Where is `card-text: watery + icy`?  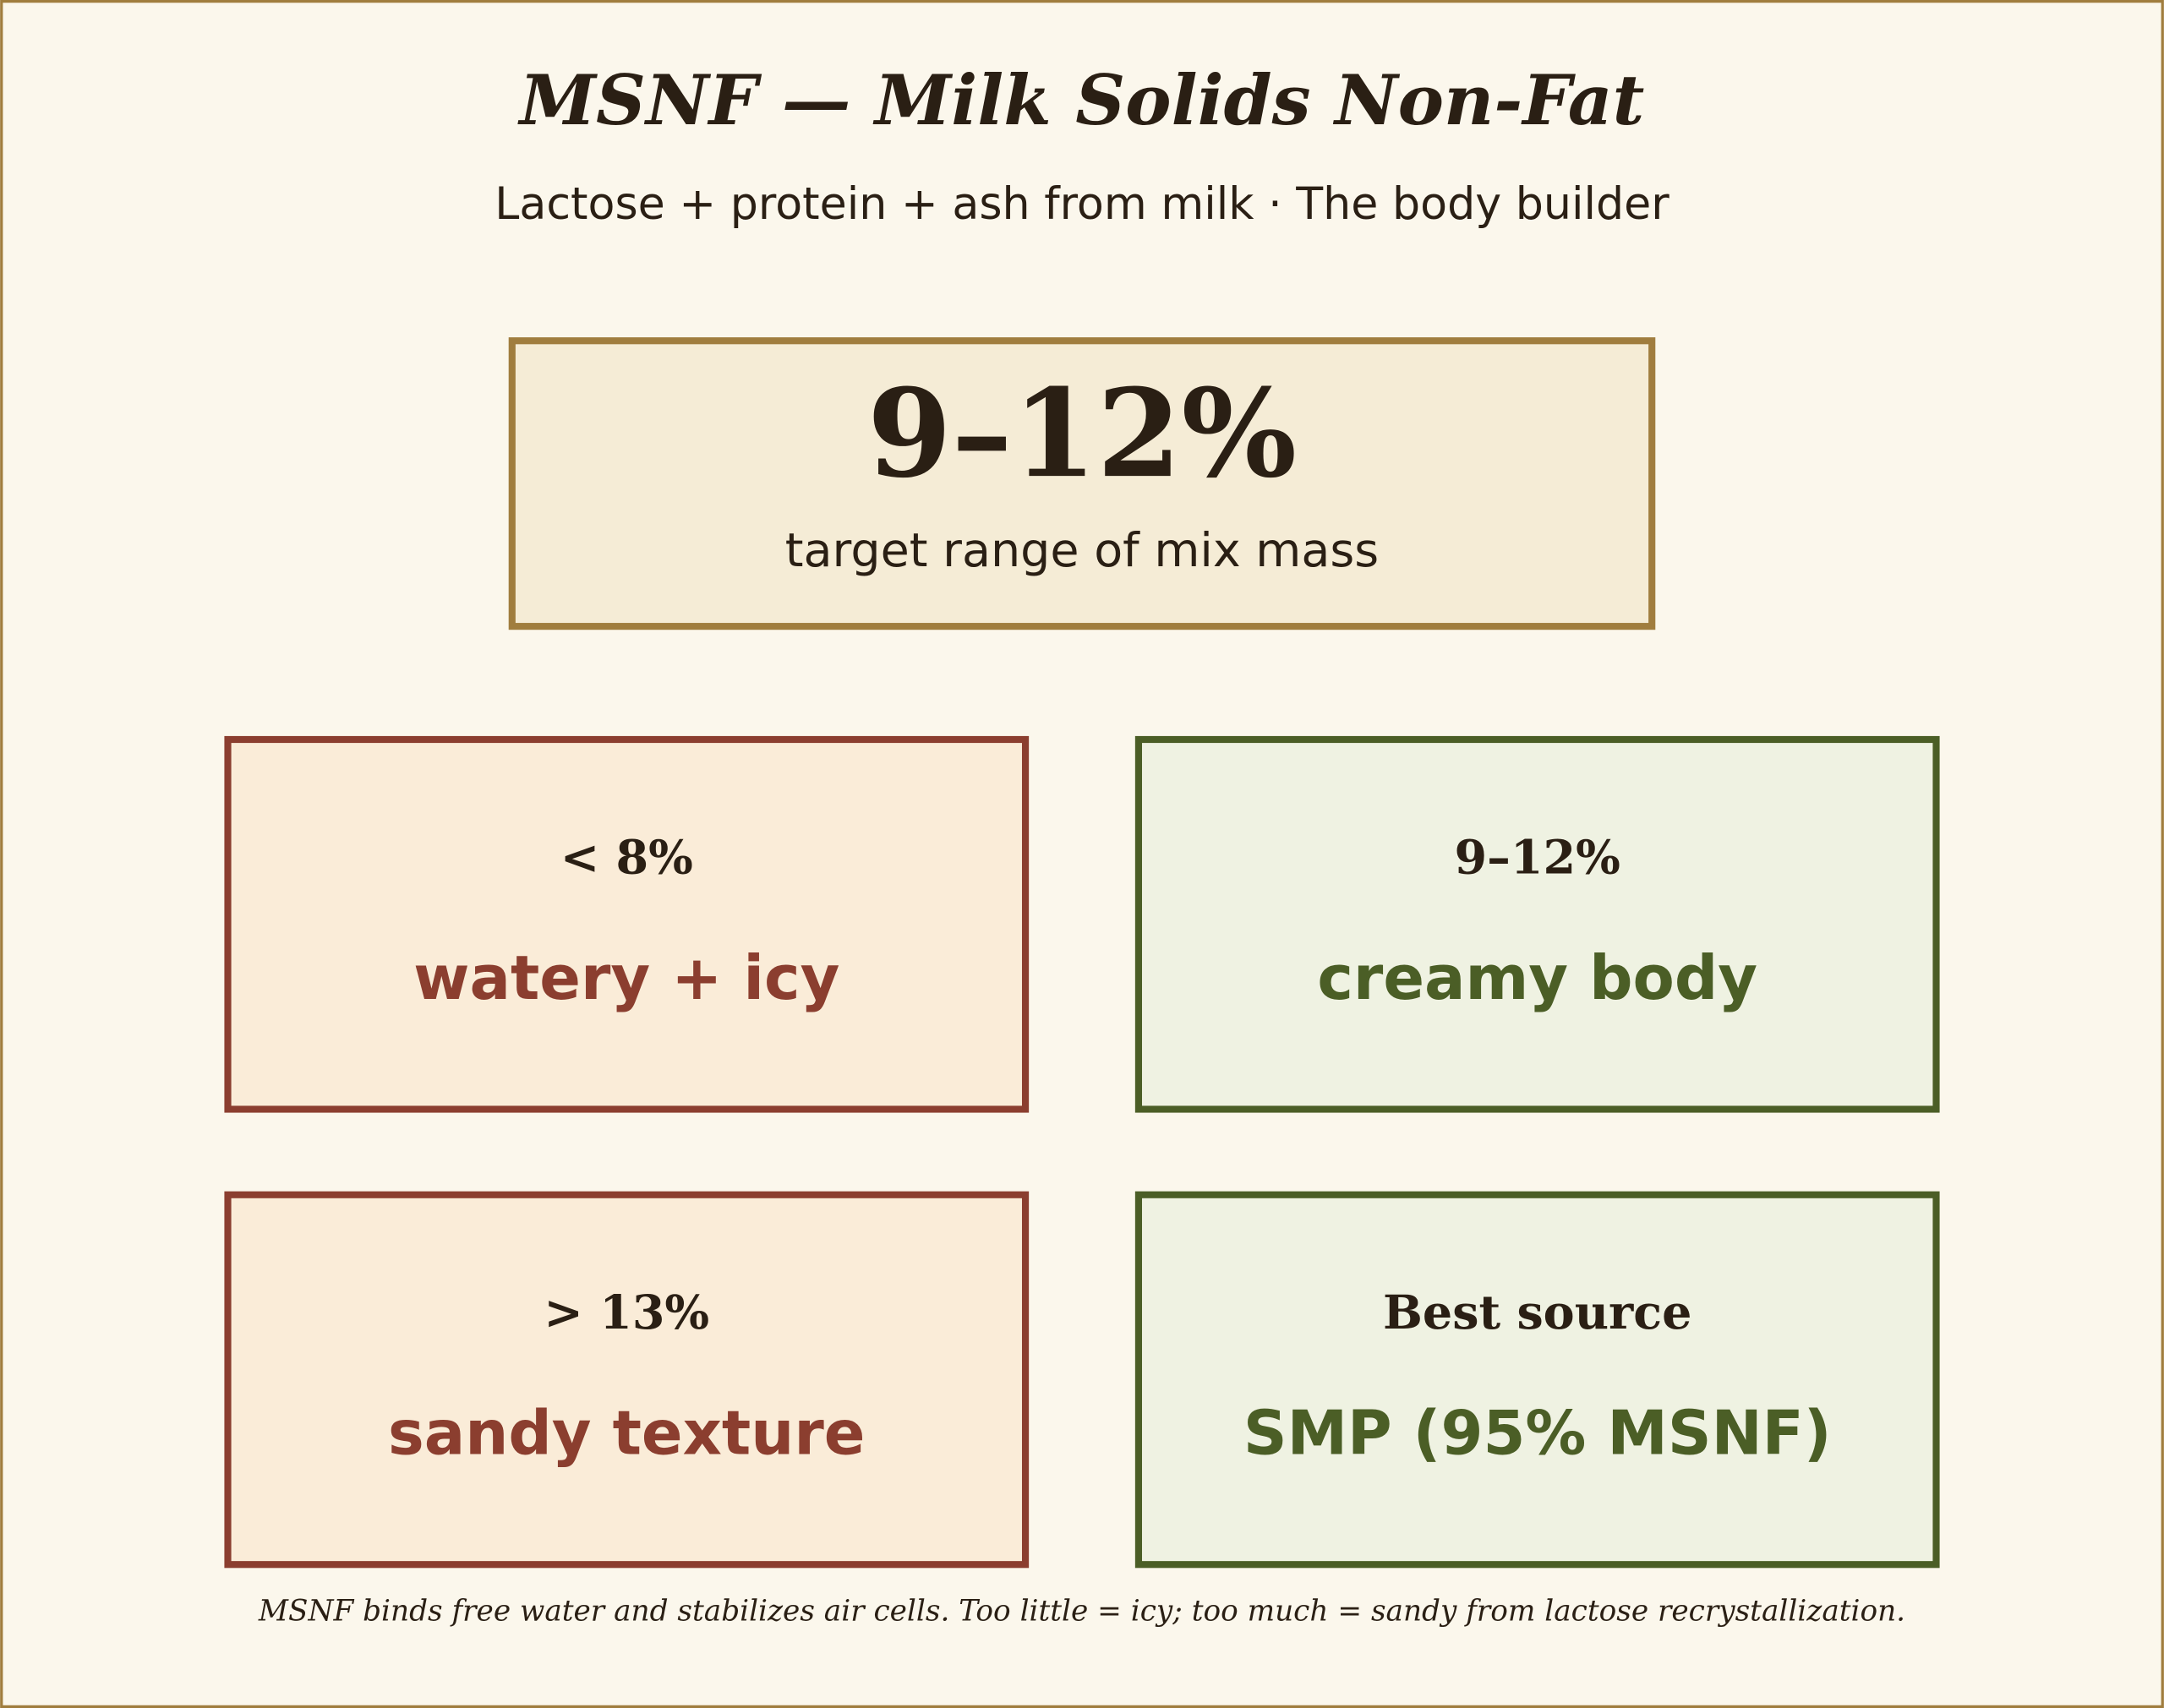
card-text: watery + icy is located at coordinates (626, 977).